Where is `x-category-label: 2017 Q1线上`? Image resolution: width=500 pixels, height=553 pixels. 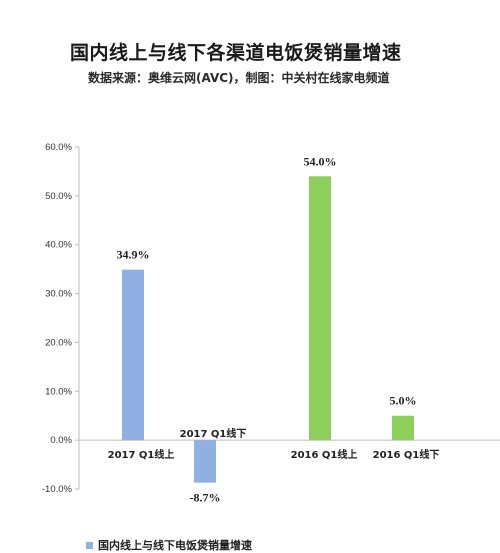 x-category-label: 2017 Q1线上 is located at coordinates (141, 454).